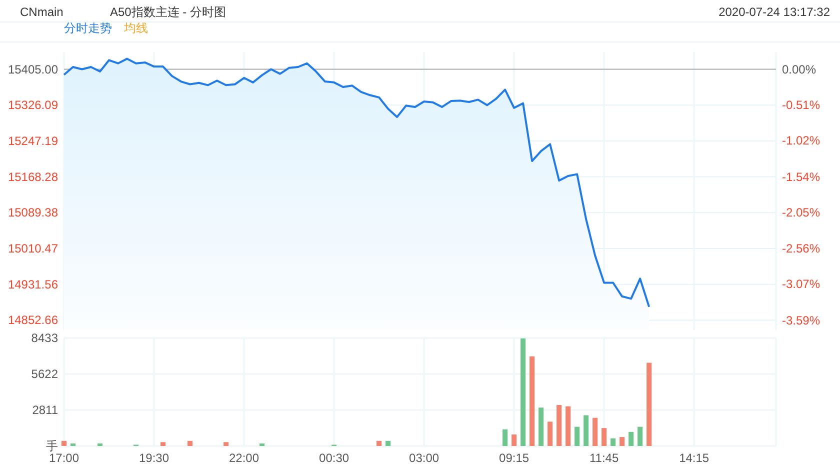 This screenshot has width=840, height=470. What do you see at coordinates (801, 248) in the screenshot?
I see `y2-tick-label: -2.56%` at bounding box center [801, 248].